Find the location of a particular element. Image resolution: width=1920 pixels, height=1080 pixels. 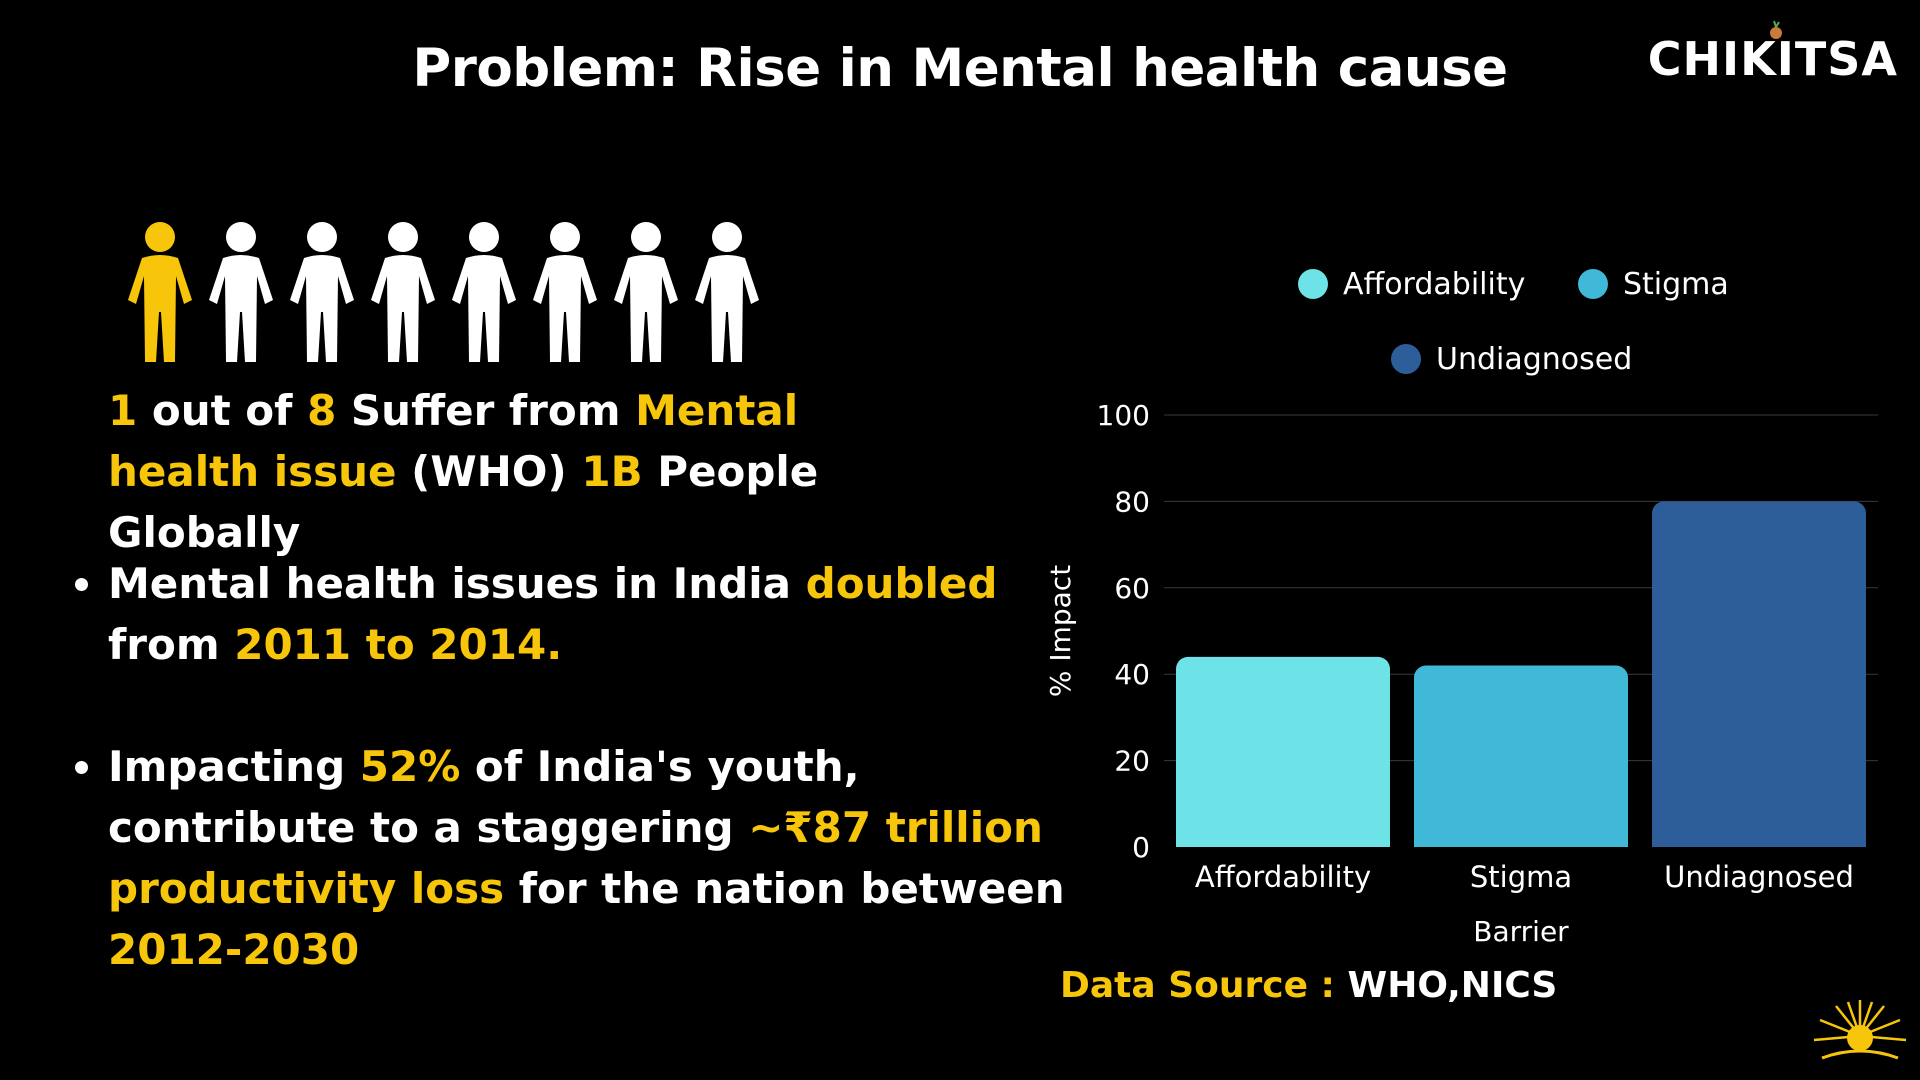

y-tick-label: 40 is located at coordinates (1132, 674).